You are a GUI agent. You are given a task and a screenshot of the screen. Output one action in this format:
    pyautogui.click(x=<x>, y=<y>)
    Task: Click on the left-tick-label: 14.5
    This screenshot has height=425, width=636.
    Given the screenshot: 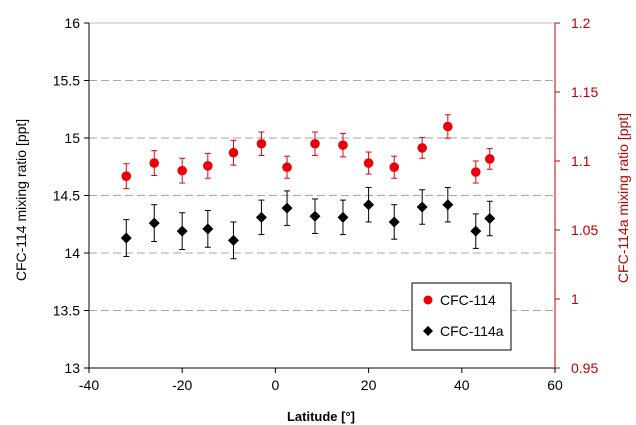 What is the action you would take?
    pyautogui.click(x=66, y=196)
    